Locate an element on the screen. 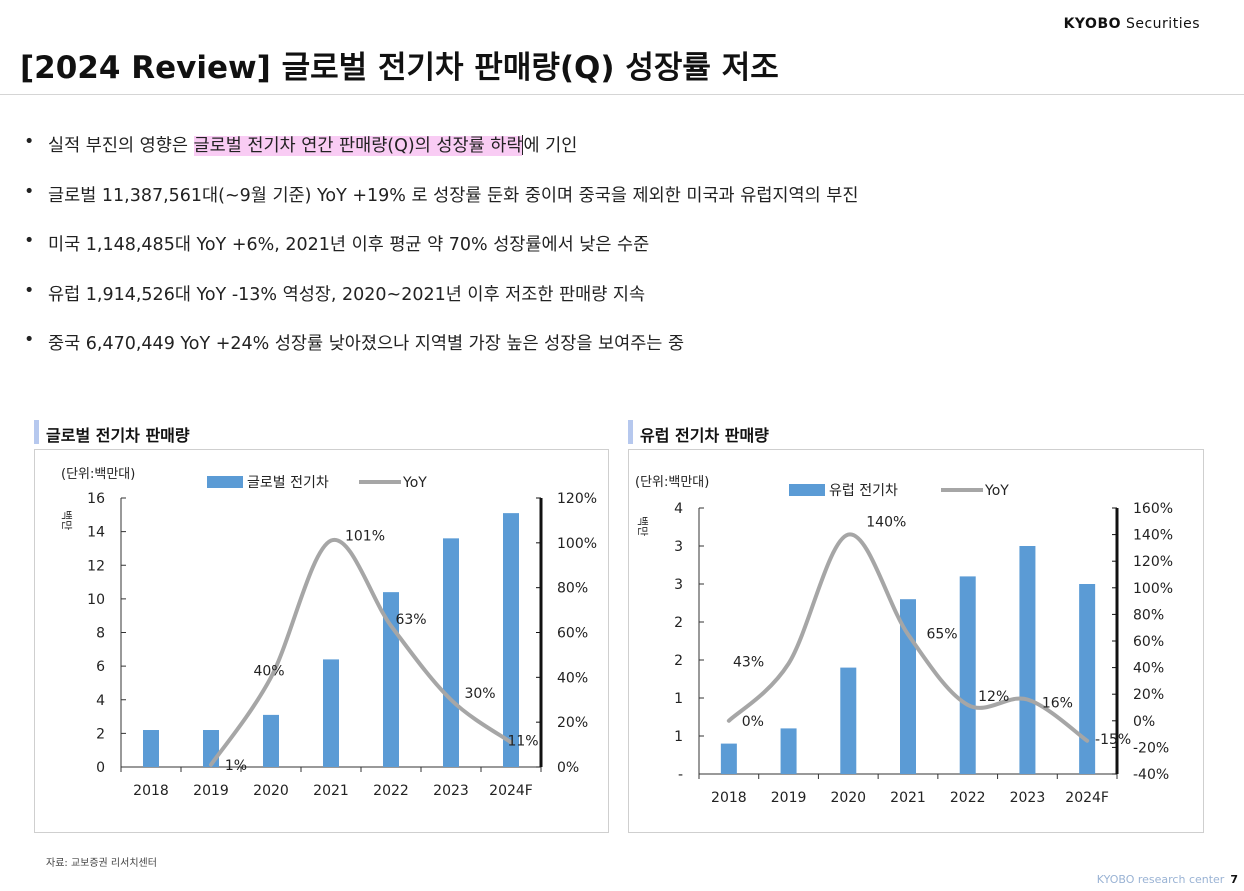 The width and height of the screenshot is (1244, 891). brand-bold: KYOBO is located at coordinates (1092, 24).